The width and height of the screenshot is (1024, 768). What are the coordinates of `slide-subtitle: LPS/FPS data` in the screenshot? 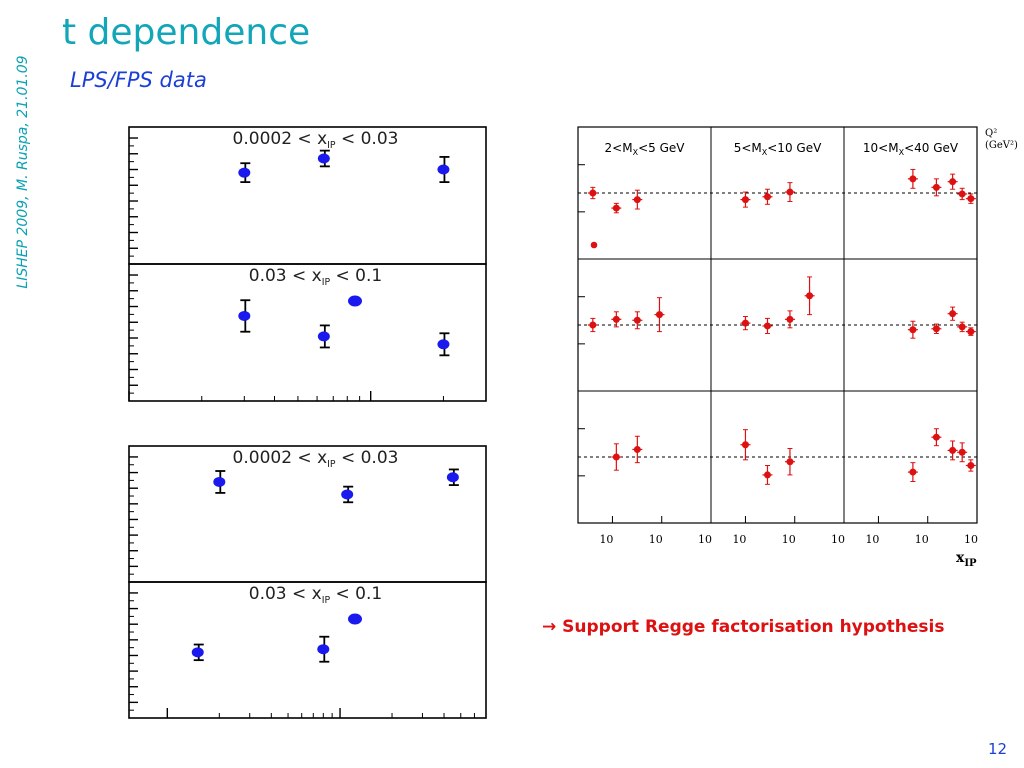 It's located at (138, 80).